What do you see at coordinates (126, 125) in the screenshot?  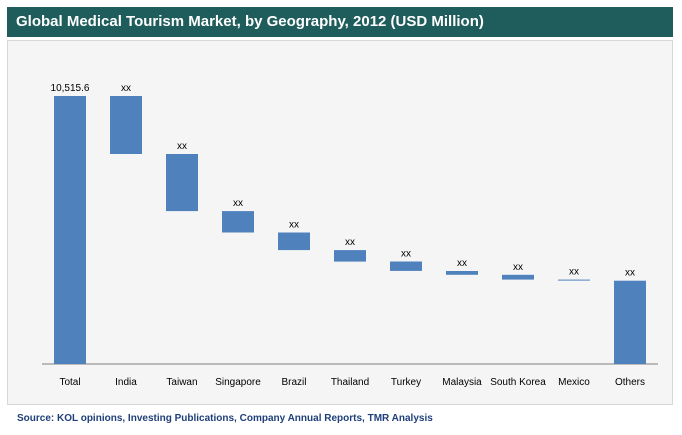 I see `bar-india` at bounding box center [126, 125].